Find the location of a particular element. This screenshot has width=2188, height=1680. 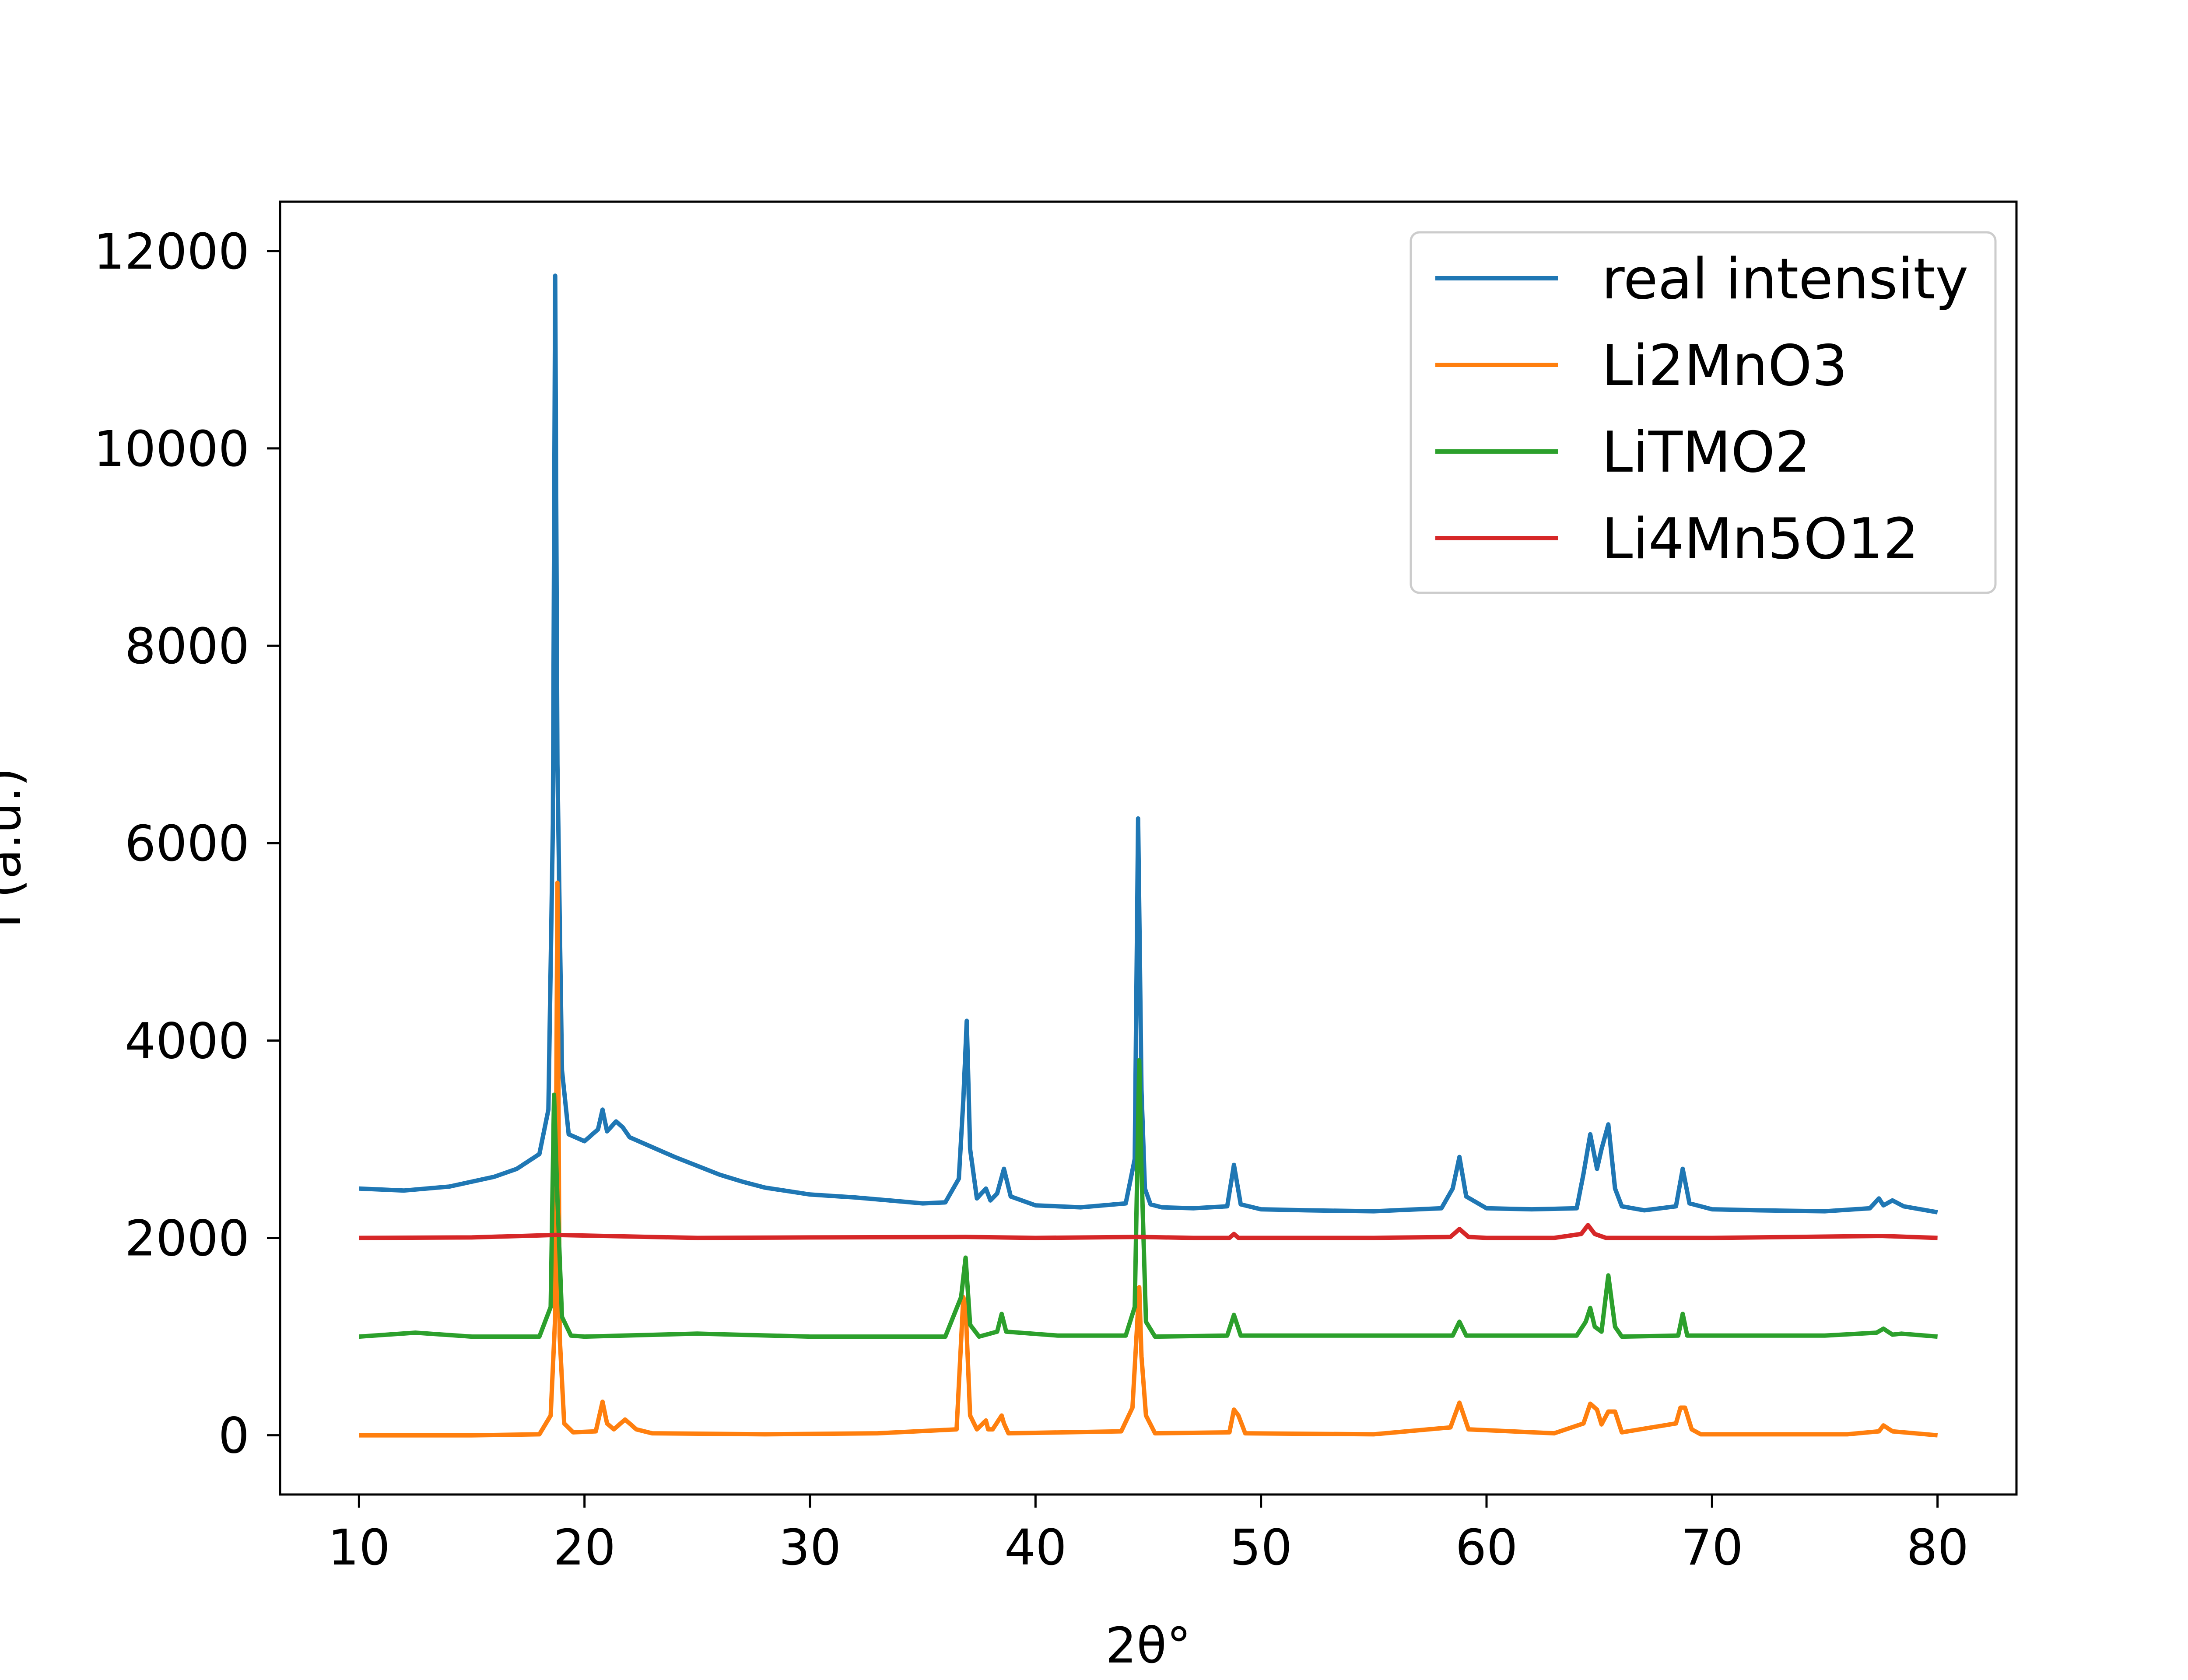

legend-box is located at coordinates (1703, 412).